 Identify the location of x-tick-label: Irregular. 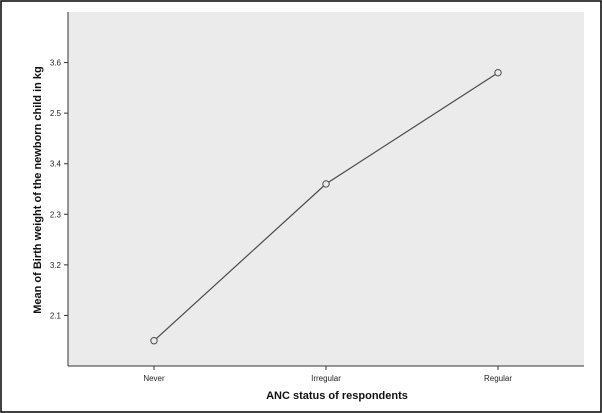
(326, 378).